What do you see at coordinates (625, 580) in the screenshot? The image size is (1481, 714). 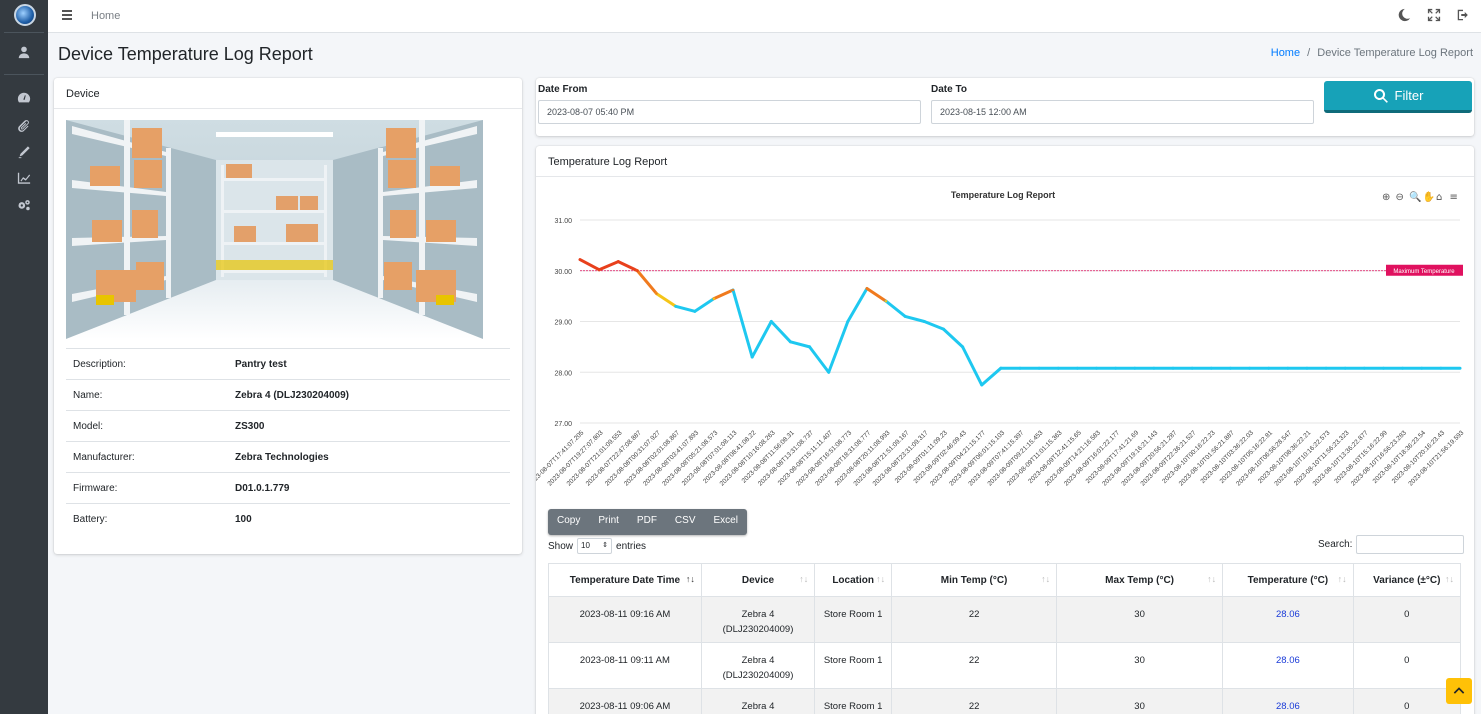 I see `column-header-datetime: Temperature Date Time ↑↓` at bounding box center [625, 580].